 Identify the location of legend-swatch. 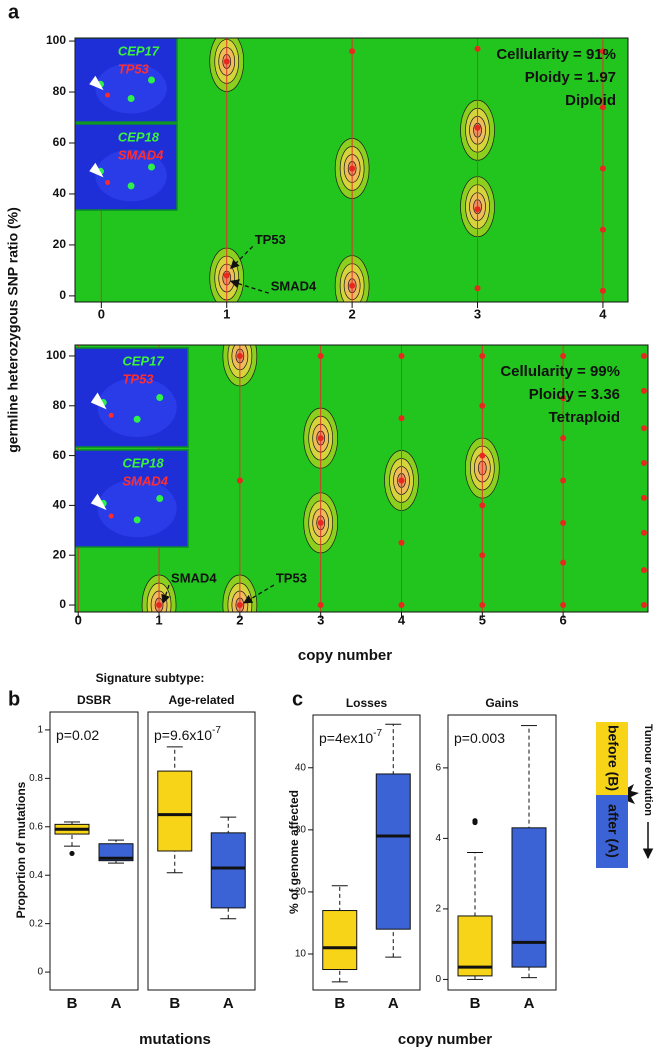
(612, 758).